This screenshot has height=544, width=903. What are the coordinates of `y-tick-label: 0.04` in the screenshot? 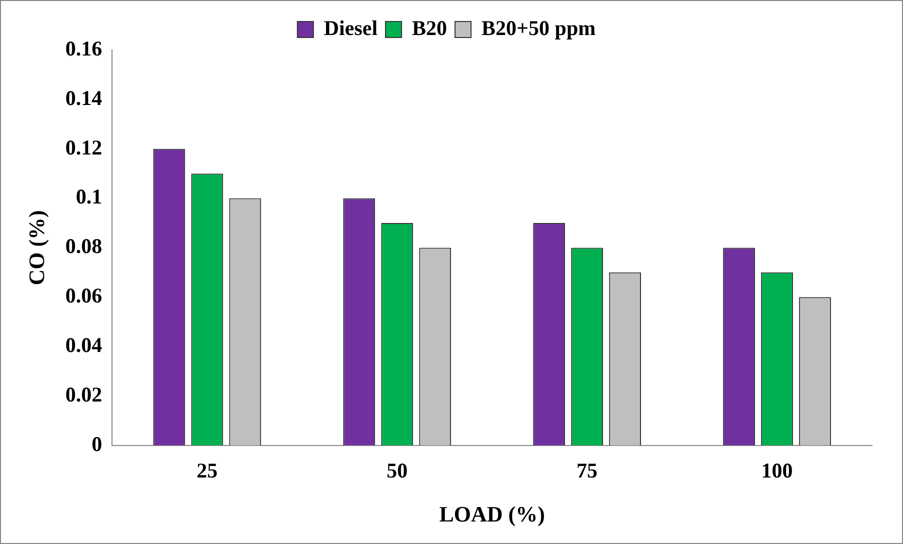 It's located at (84, 344).